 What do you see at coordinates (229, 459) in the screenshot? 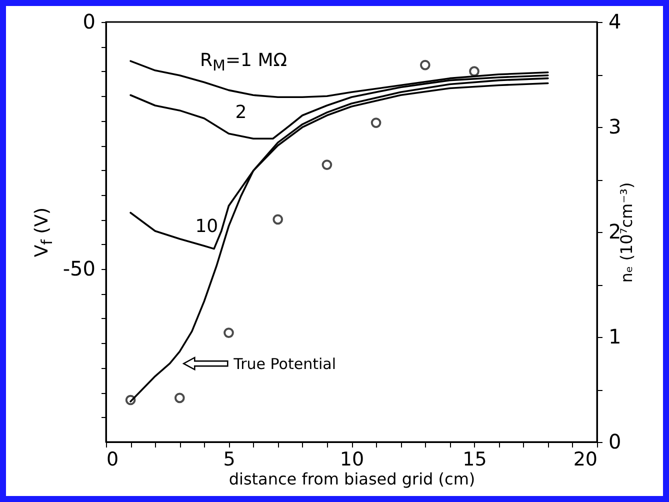
I see `x-tick-label: 5` at bounding box center [229, 459].